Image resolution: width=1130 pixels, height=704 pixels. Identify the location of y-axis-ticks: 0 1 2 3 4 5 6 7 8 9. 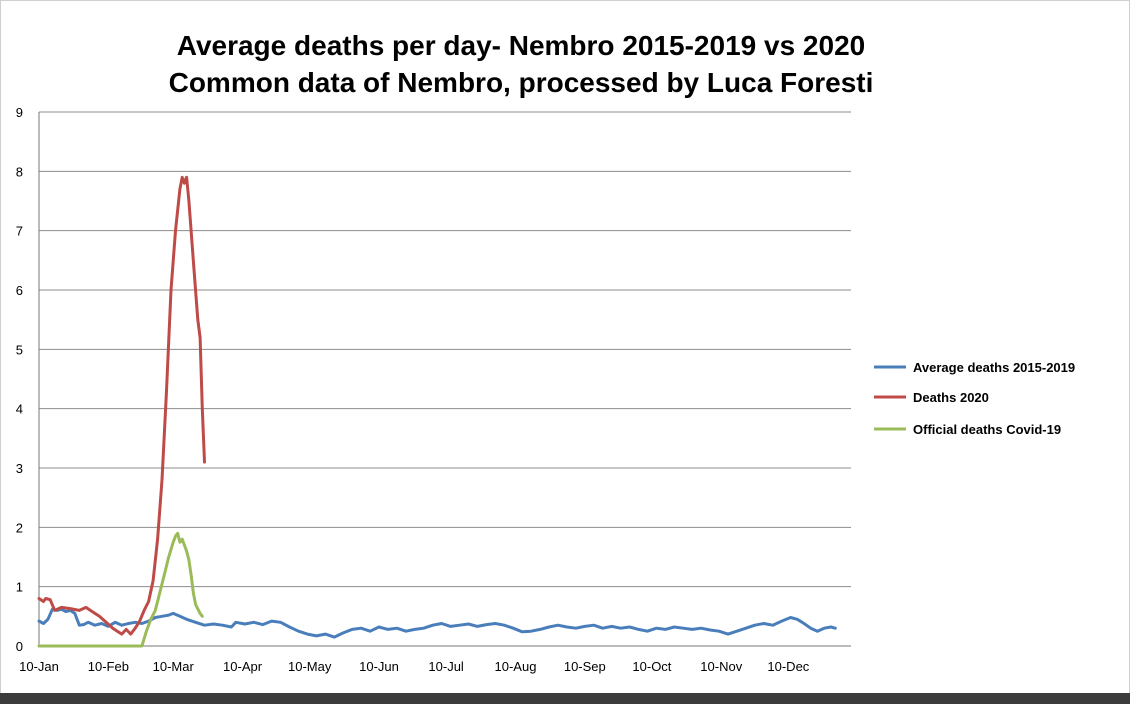
(19, 379).